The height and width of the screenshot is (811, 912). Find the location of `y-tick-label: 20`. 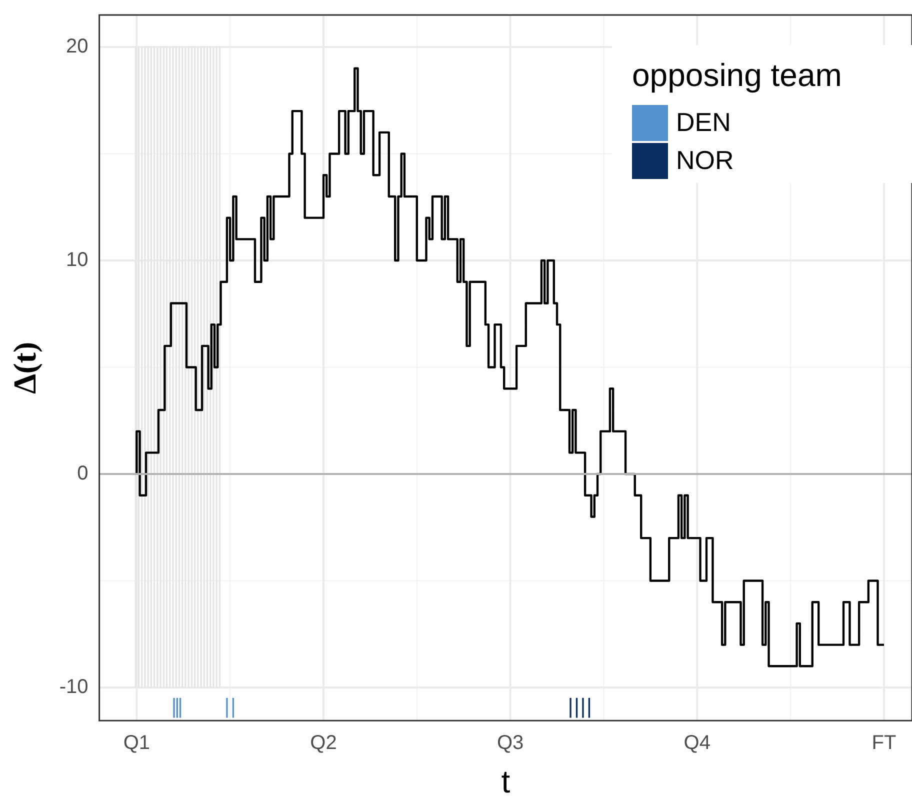

y-tick-label: 20 is located at coordinates (77, 47).